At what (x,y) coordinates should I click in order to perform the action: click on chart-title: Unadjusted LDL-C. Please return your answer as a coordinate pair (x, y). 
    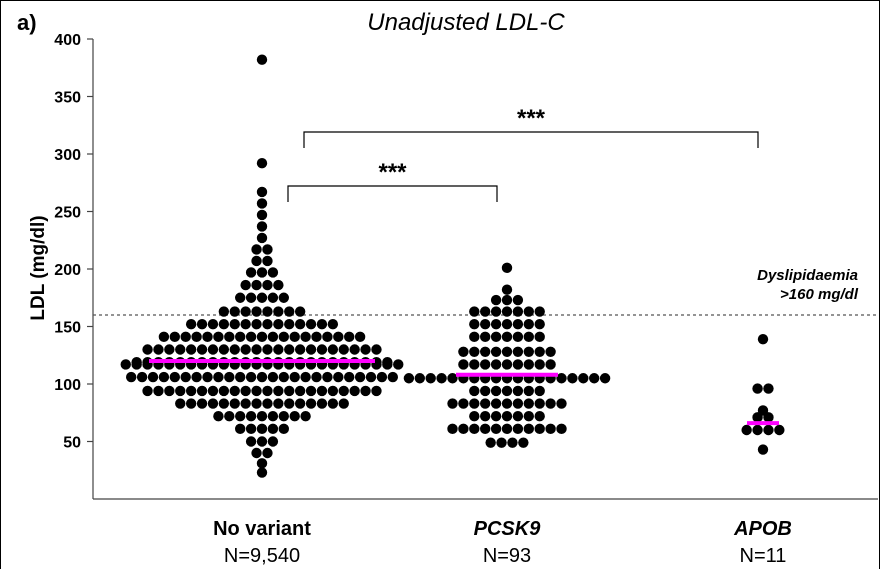
    Looking at the image, I should click on (466, 22).